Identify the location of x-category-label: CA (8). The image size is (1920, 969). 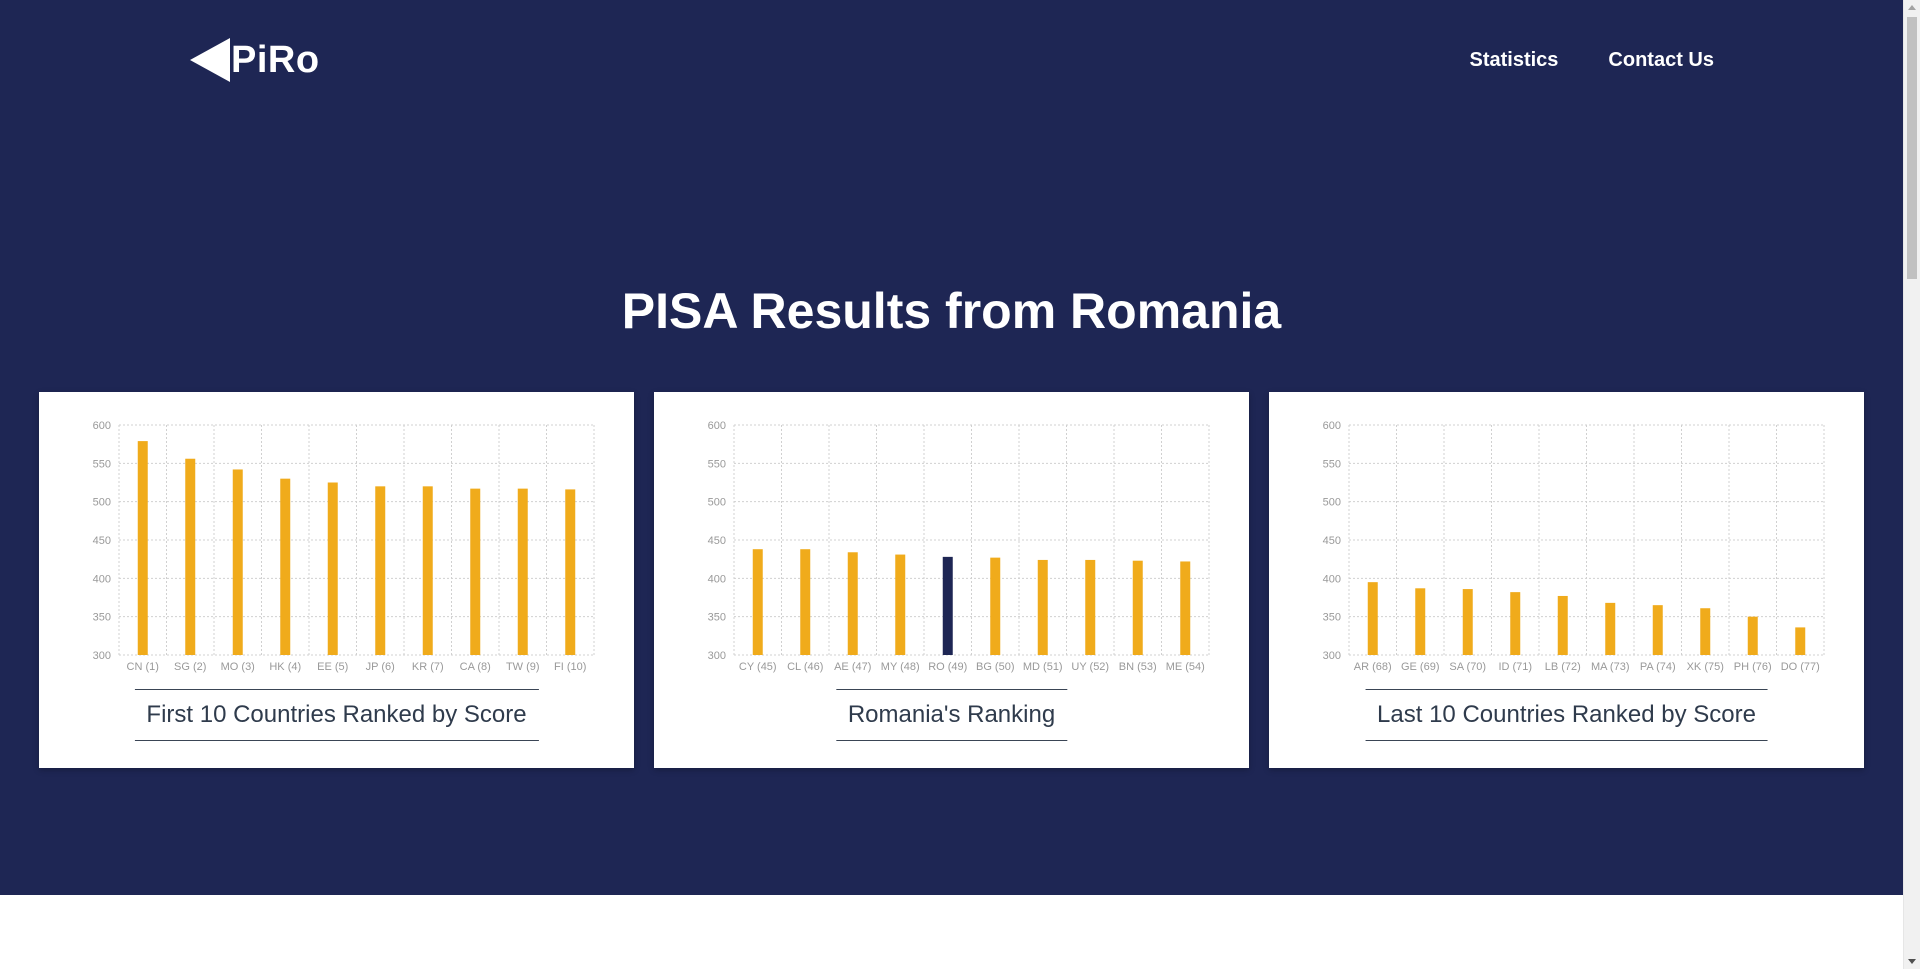
(475, 667).